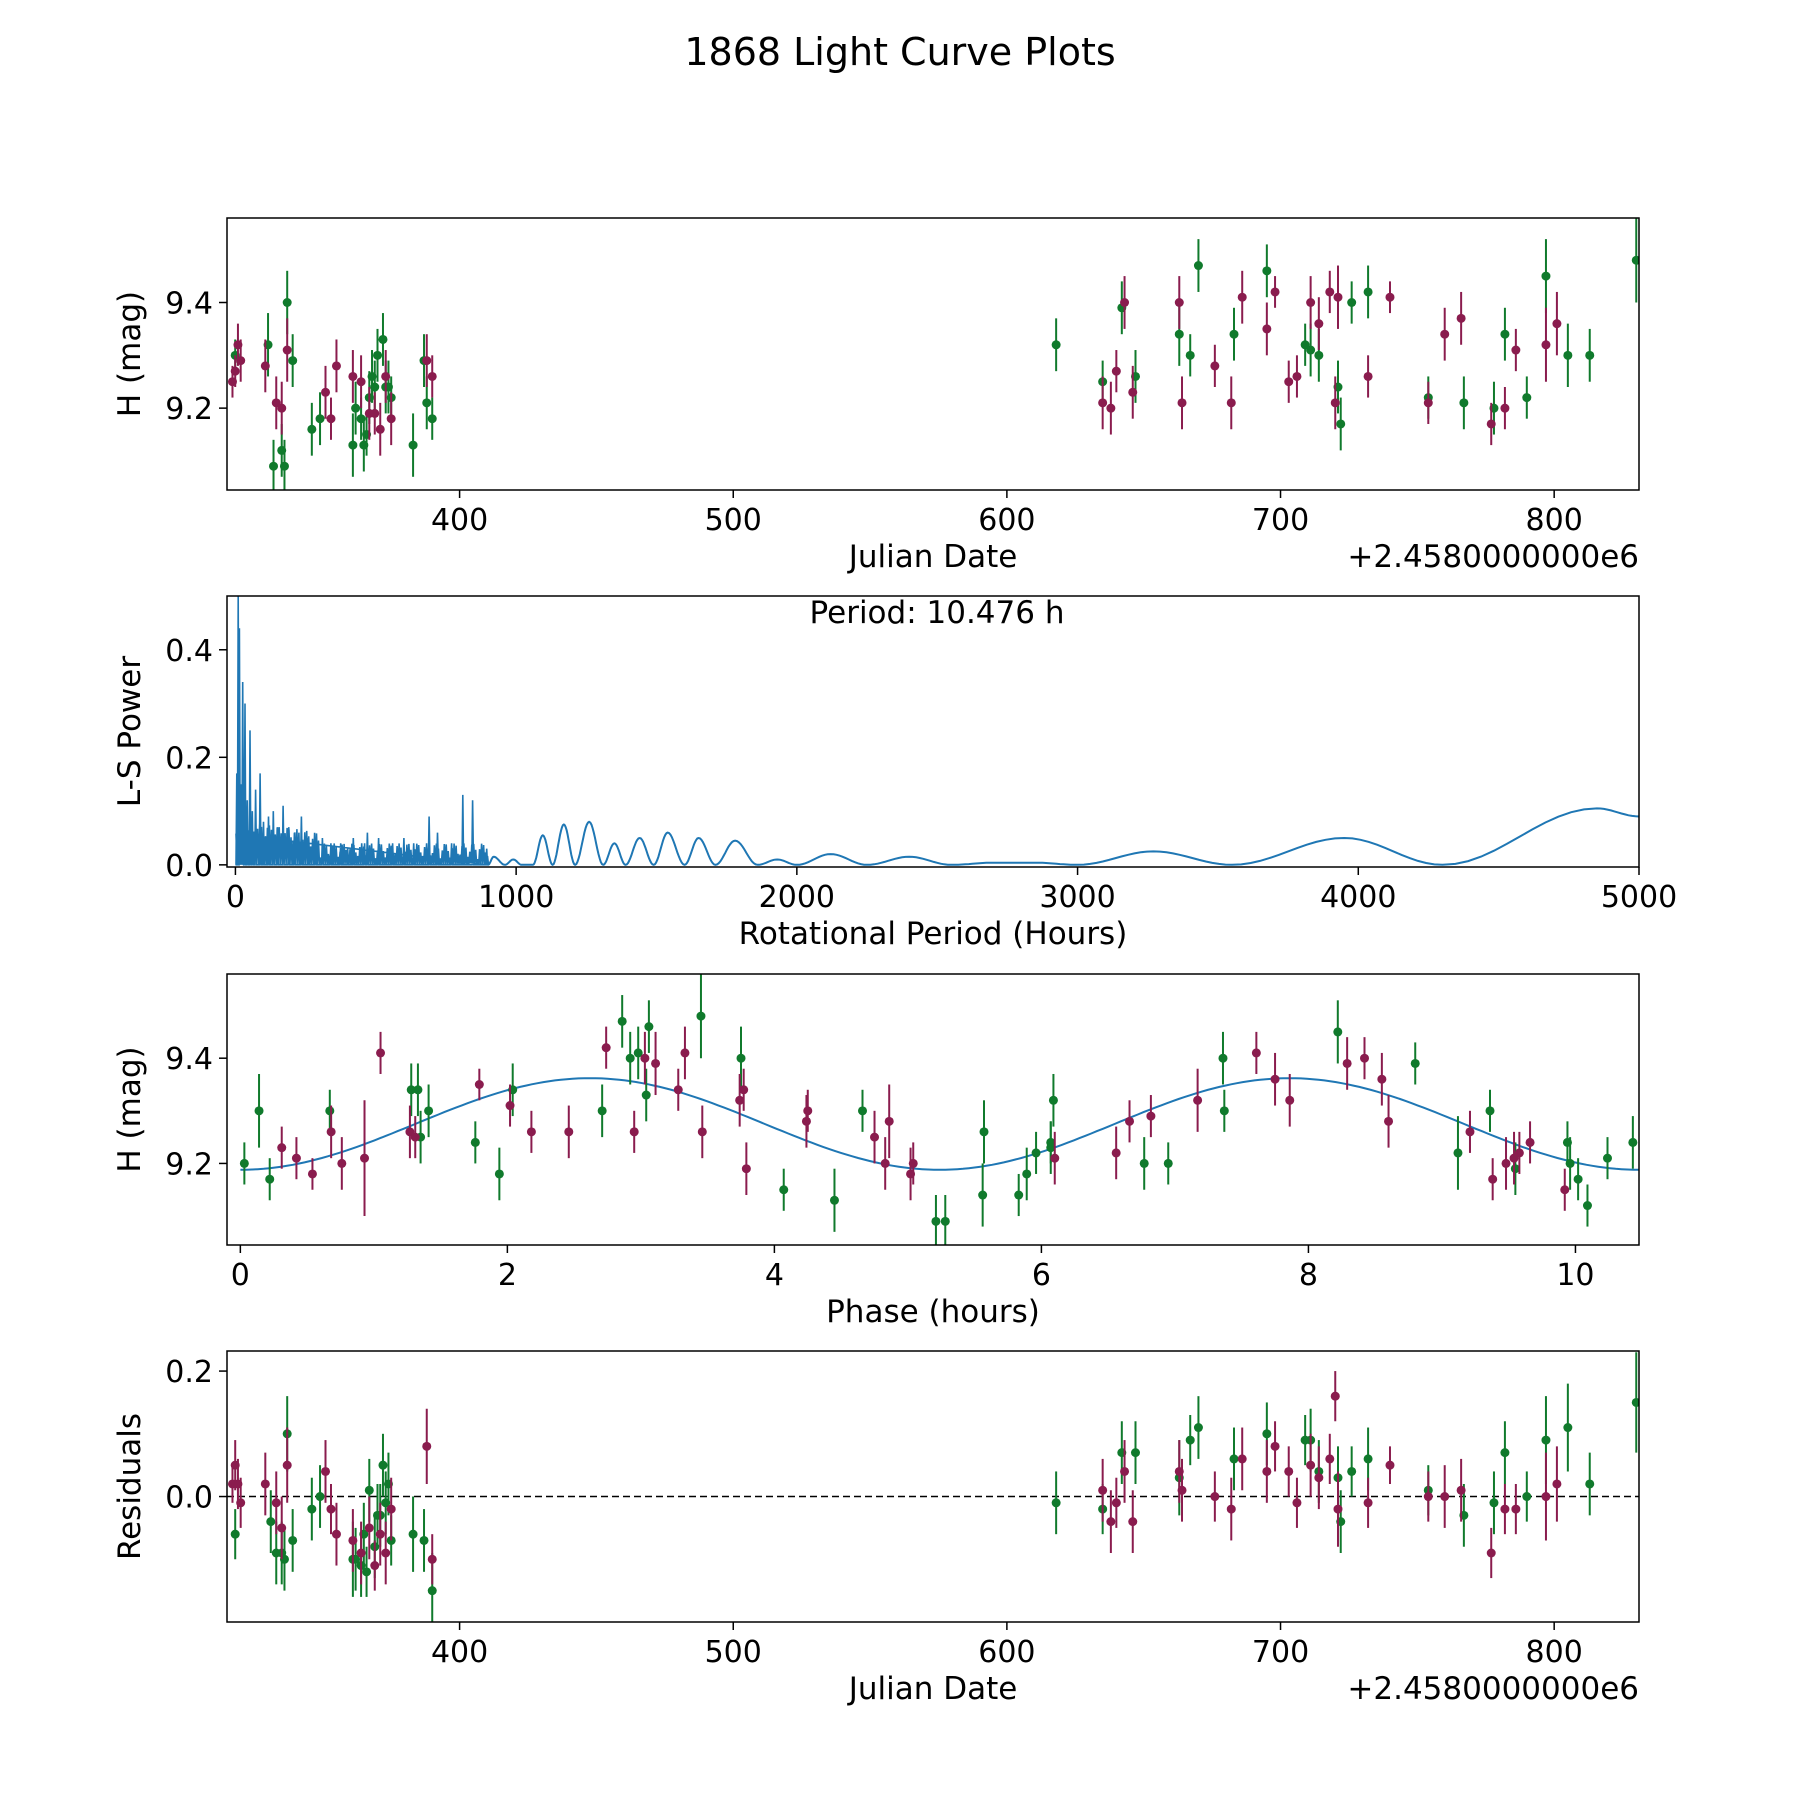 This screenshot has width=1800, height=1800. Describe the element at coordinates (1554, 1652) in the screenshot. I see `residuals-xtick-label: 800` at that location.